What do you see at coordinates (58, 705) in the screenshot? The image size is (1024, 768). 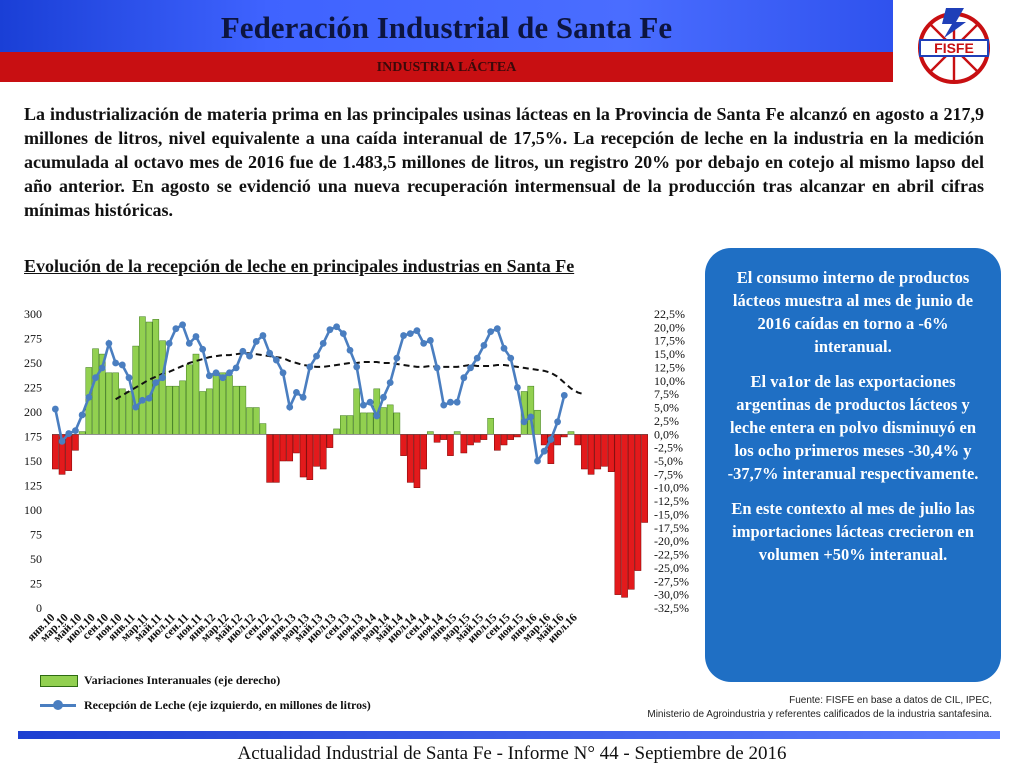 I see `legend-line-marker` at bounding box center [58, 705].